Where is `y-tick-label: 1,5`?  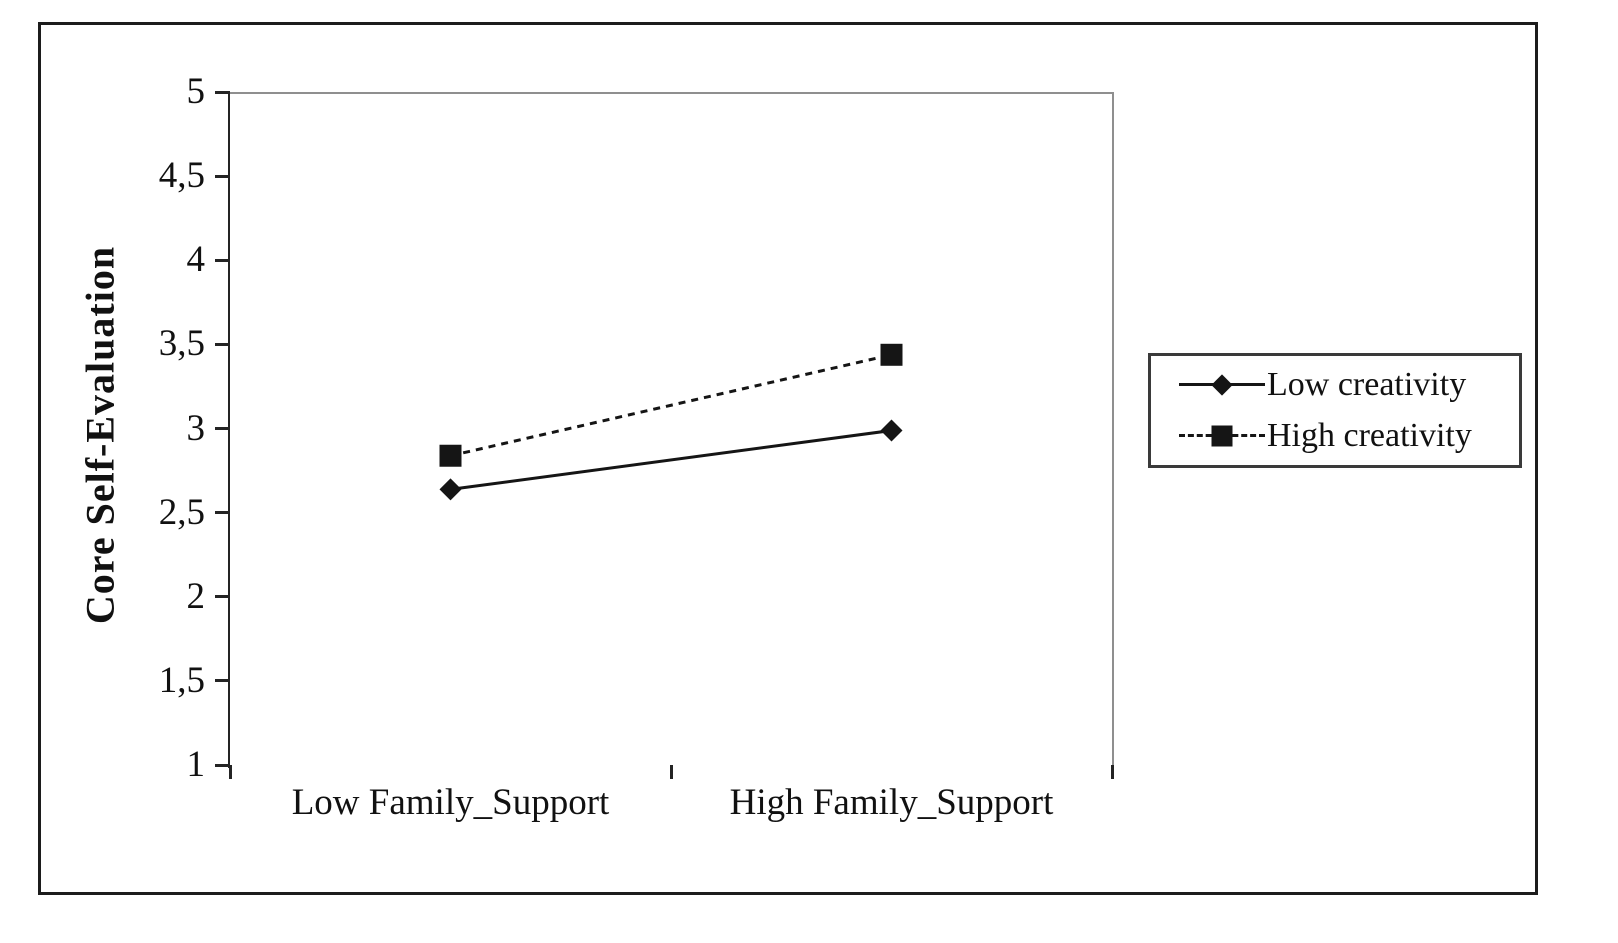 y-tick-label: 1,5 is located at coordinates (181, 680).